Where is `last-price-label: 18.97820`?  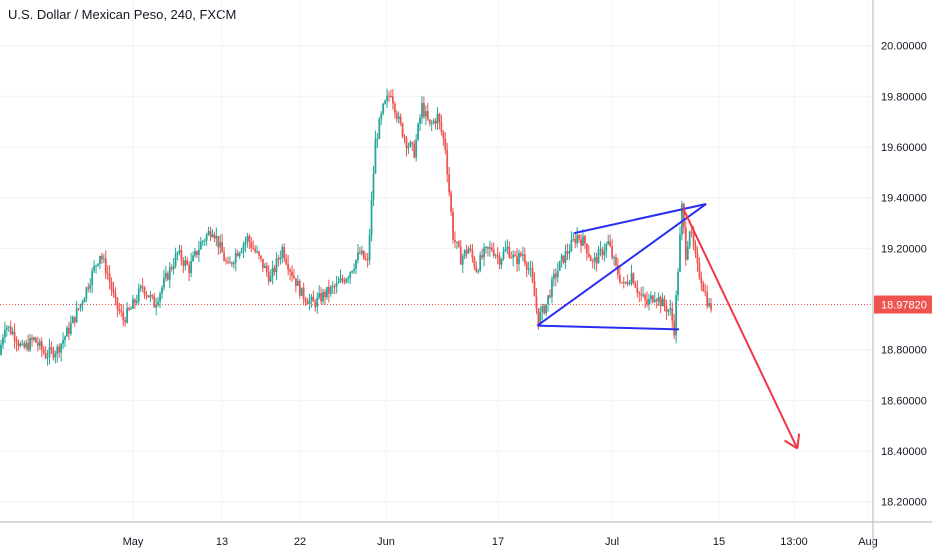 last-price-label: 18.97820 is located at coordinates (904, 306).